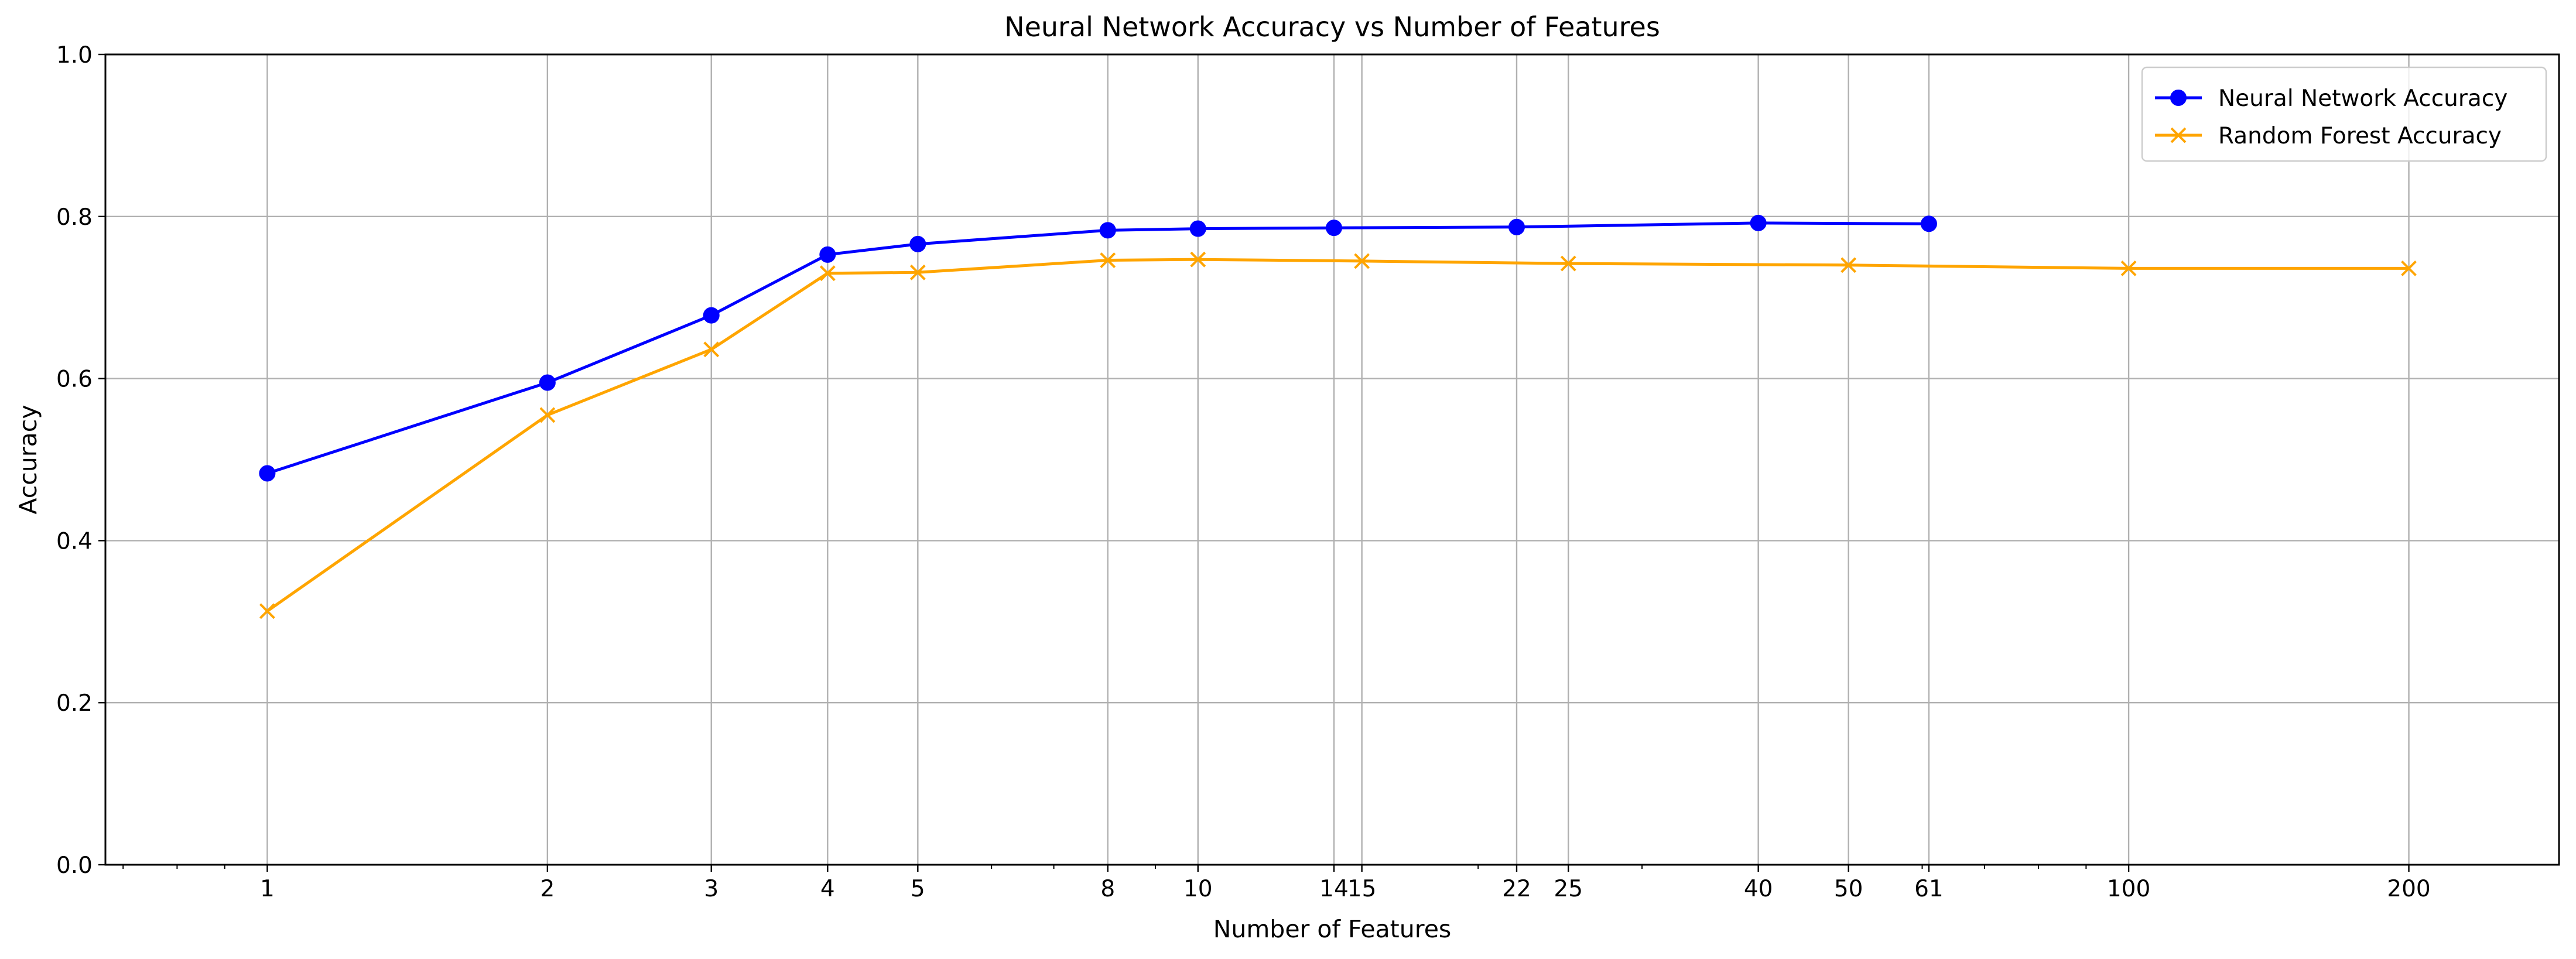  I want to click on x-tick-label: 25, so click(1568, 889).